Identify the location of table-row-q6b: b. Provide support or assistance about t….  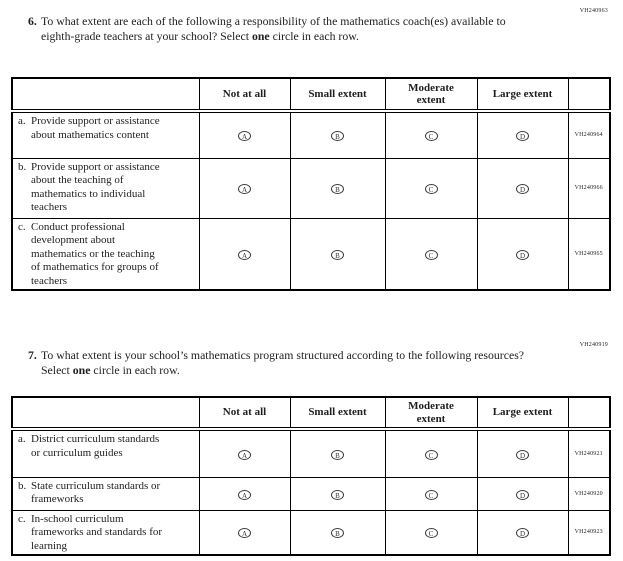
(311, 188).